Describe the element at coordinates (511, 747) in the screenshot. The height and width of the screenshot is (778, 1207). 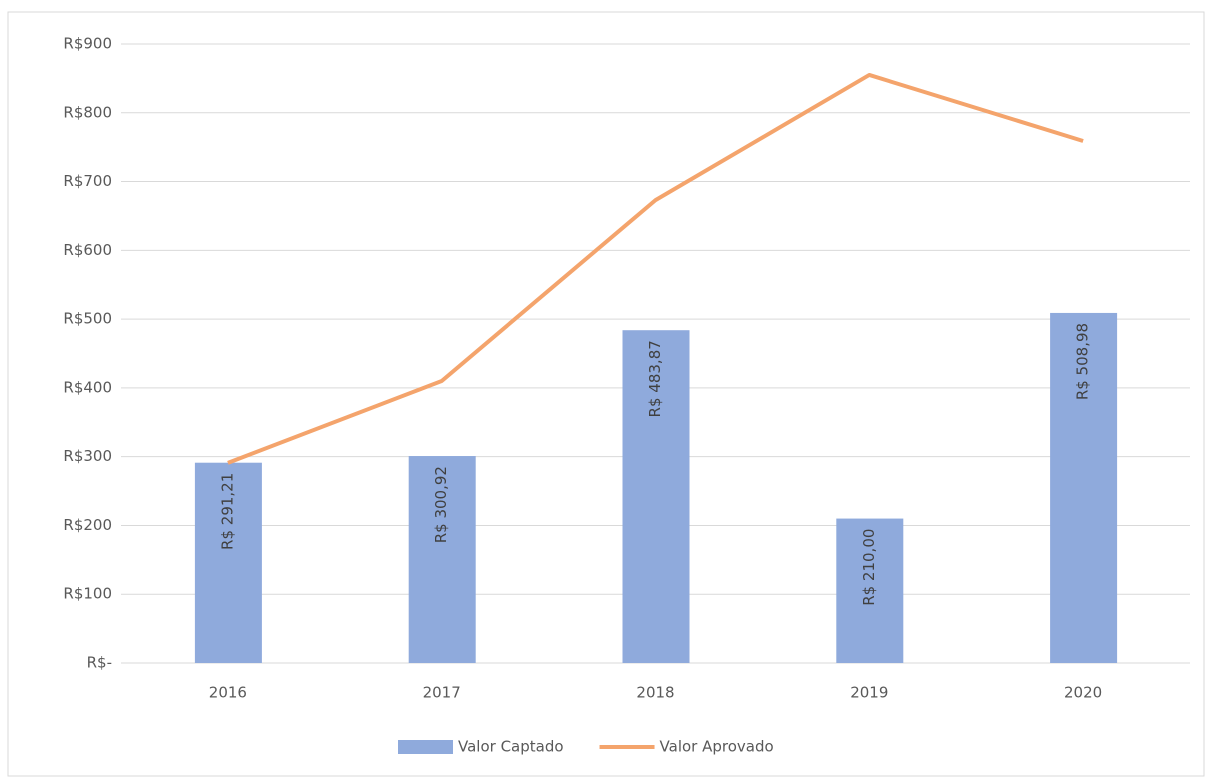
I see `legend-label: Valor Captado` at that location.